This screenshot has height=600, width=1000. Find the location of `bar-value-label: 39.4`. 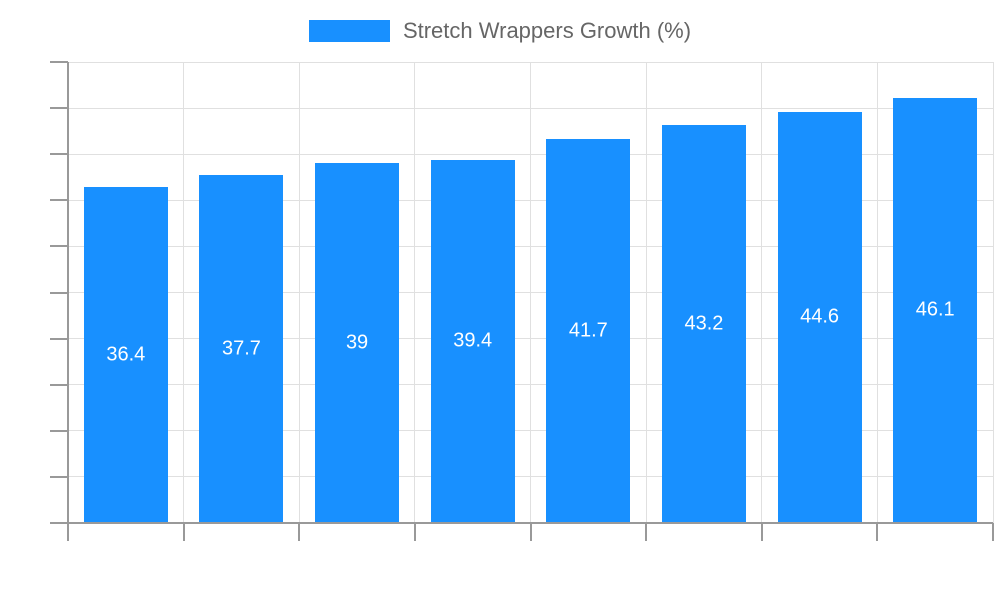

bar-value-label: 39.4 is located at coordinates (473, 340).